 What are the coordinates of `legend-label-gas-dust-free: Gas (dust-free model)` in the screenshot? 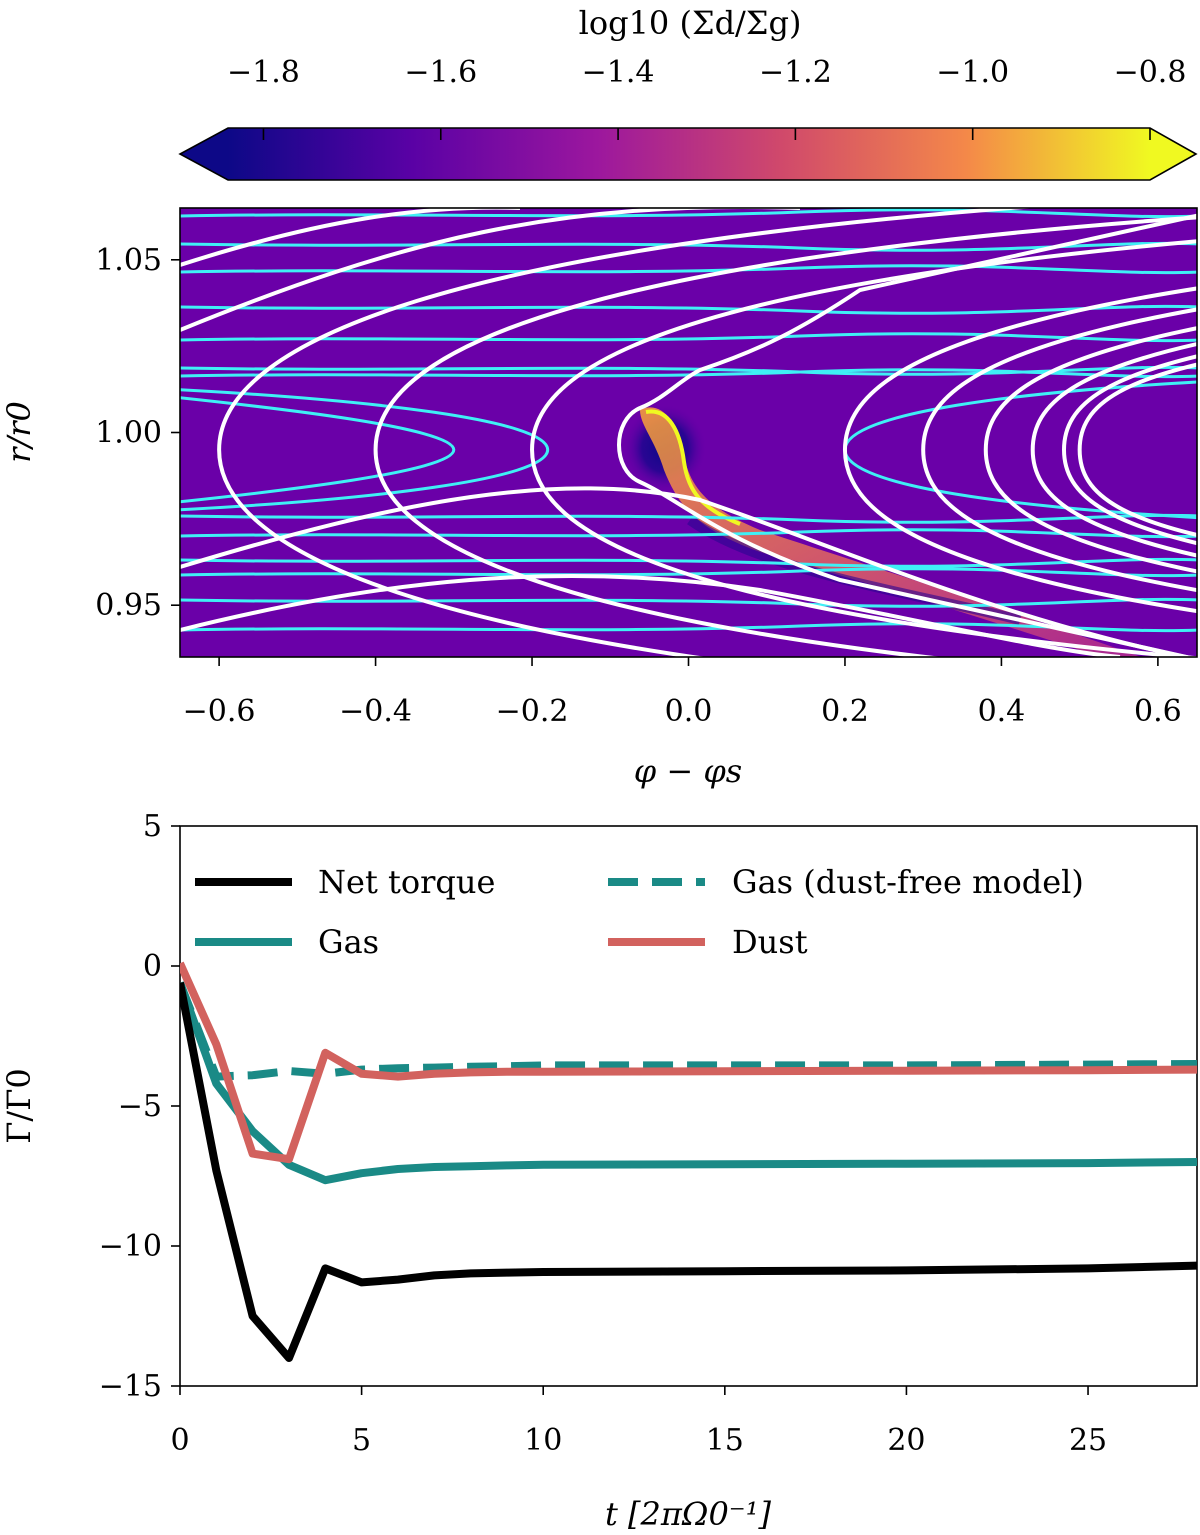 It's located at (908, 882).